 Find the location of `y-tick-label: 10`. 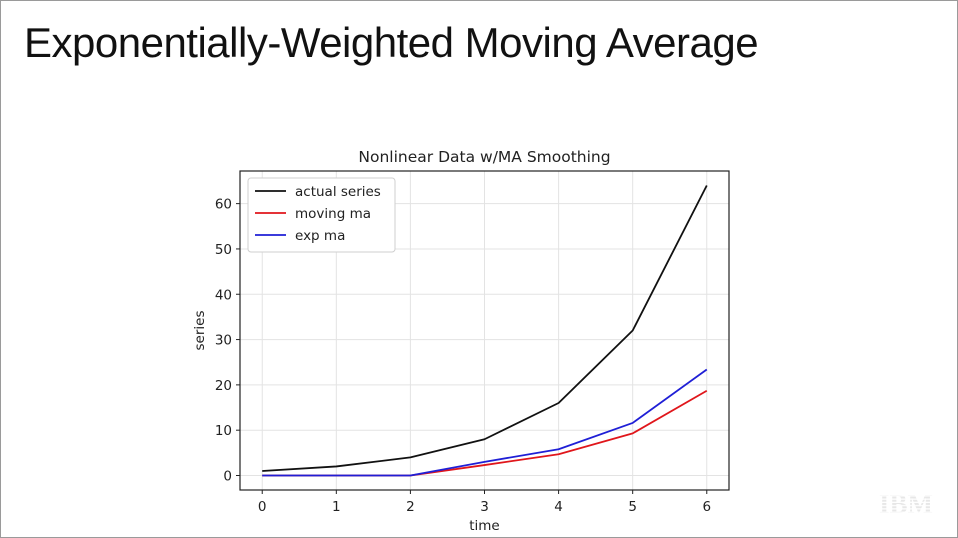

y-tick-label: 10 is located at coordinates (223, 431).